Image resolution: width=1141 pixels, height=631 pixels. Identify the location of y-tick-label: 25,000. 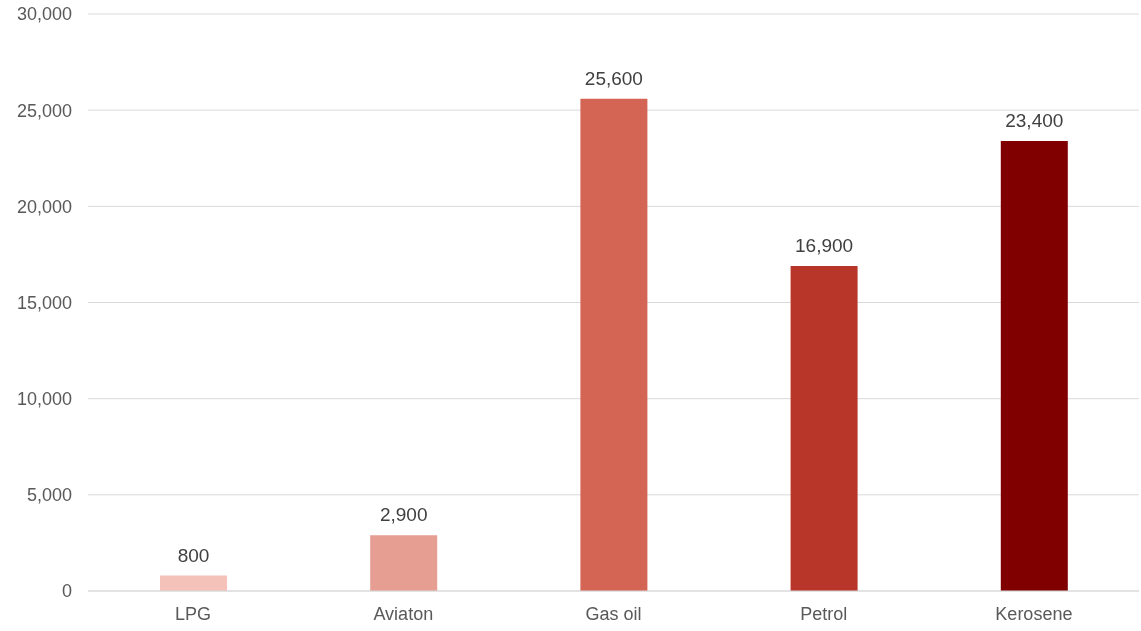
(44, 110).